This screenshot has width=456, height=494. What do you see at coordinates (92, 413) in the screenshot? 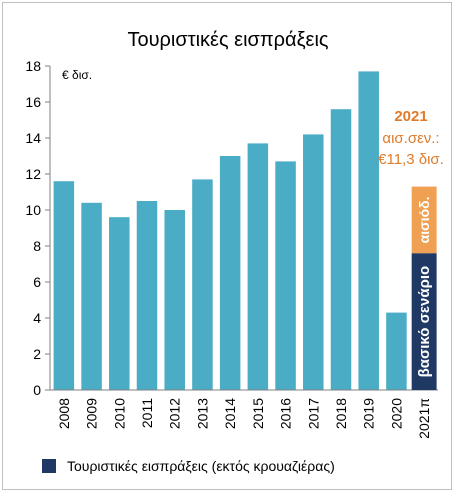
I see `x-tick-label: 2009` at bounding box center [92, 413].